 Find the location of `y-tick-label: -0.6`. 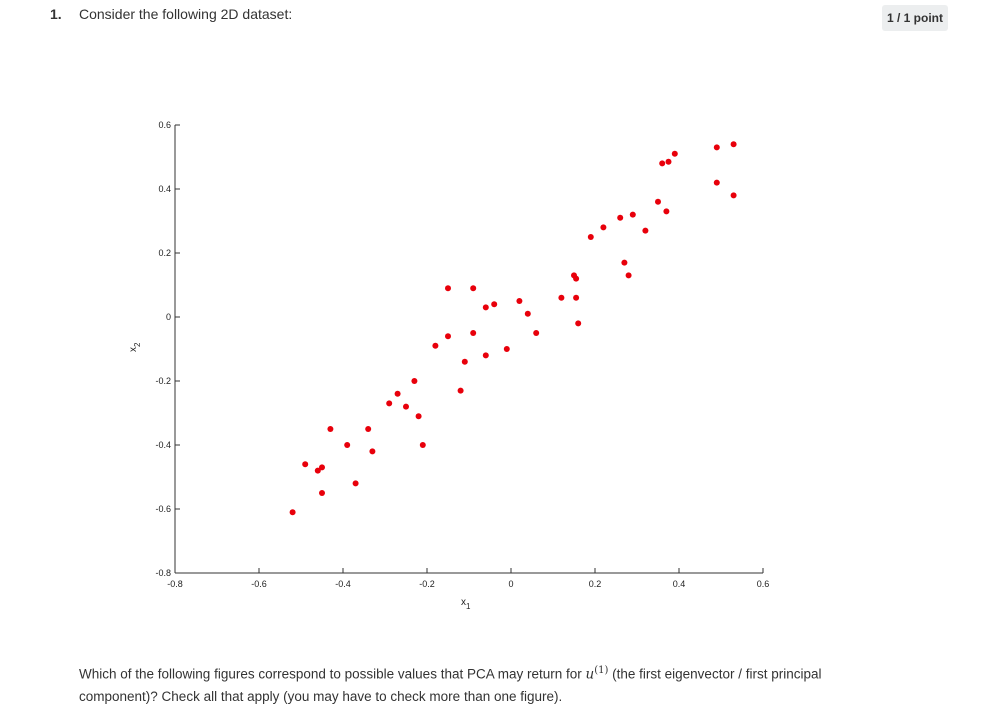

y-tick-label: -0.6 is located at coordinates (163, 509).